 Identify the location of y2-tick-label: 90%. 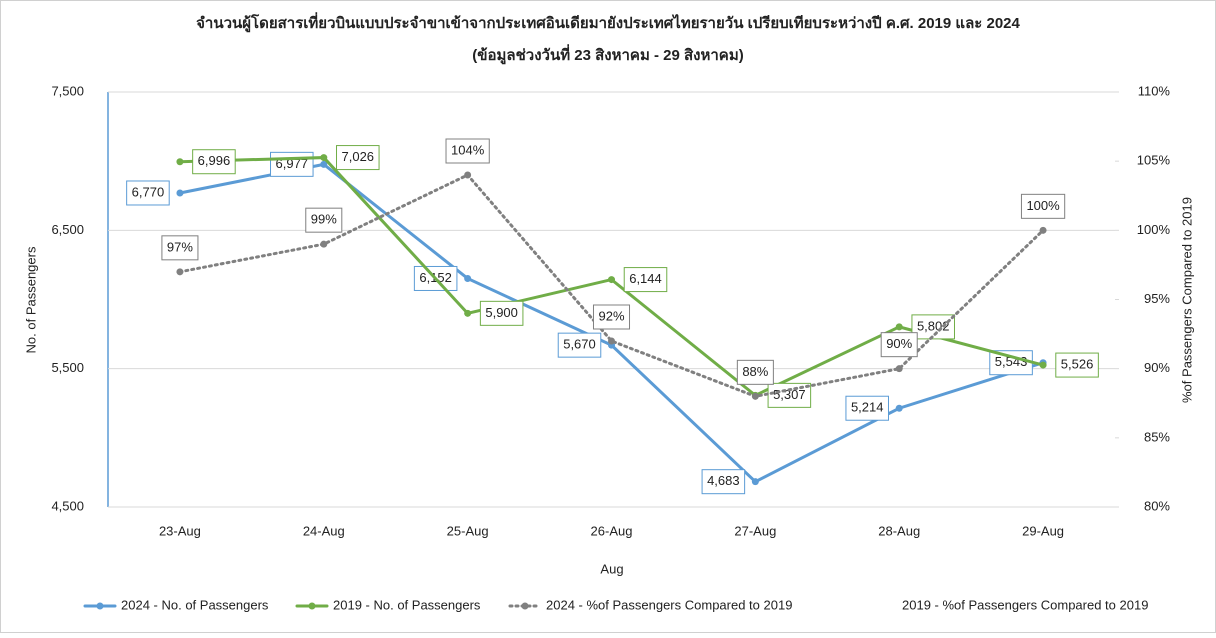
(1157, 367).